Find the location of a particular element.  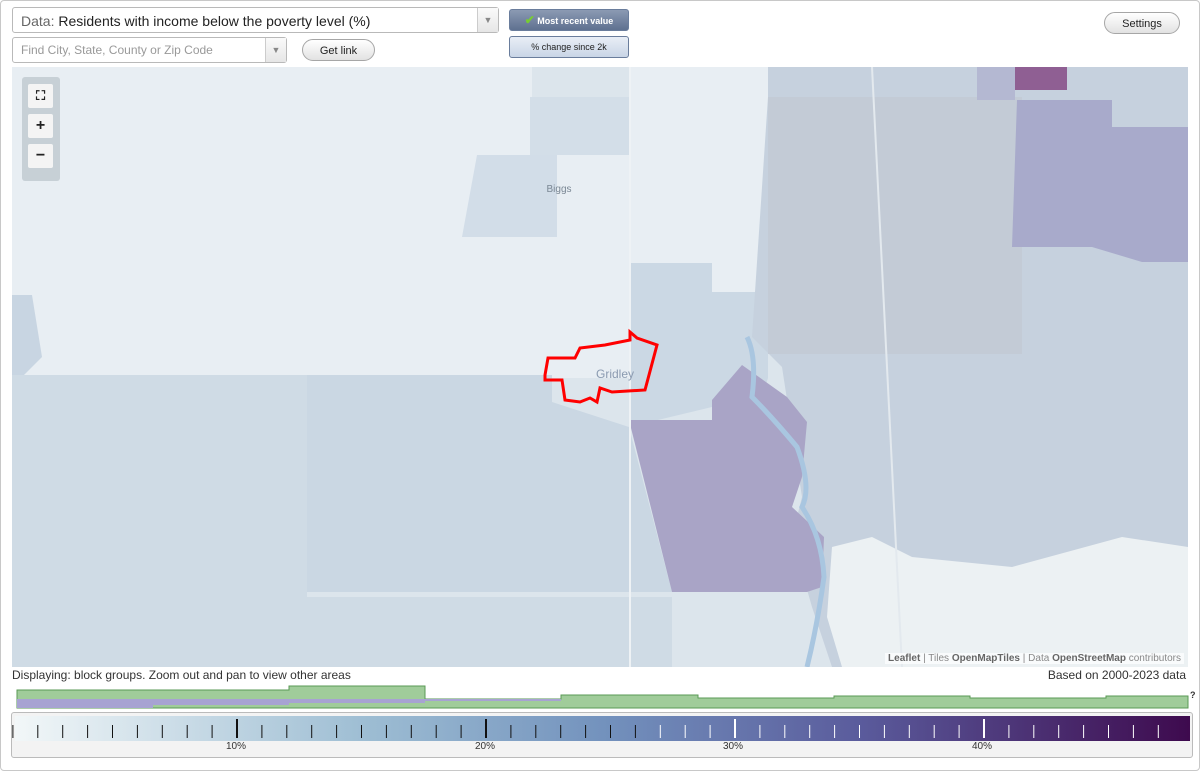

toggle-recent-text: Most recent value is located at coordinates (575, 21).